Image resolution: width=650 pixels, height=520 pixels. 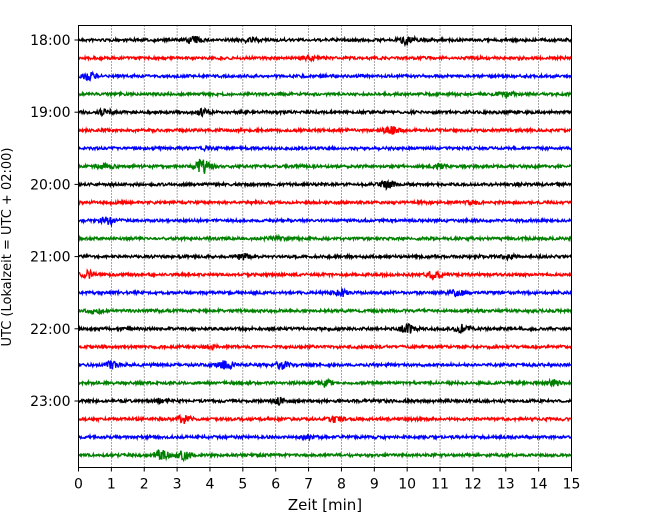 I want to click on x-tick-label: 13, so click(x=506, y=485).